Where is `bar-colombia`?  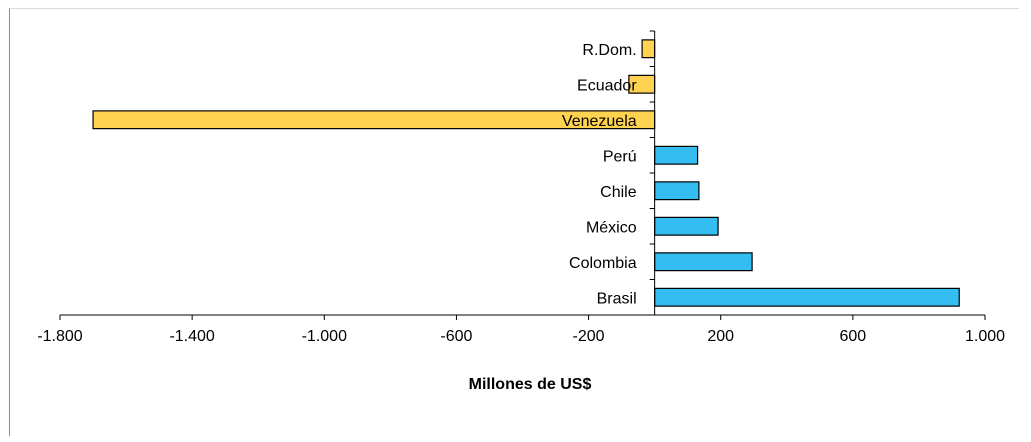
bar-colombia is located at coordinates (703, 262).